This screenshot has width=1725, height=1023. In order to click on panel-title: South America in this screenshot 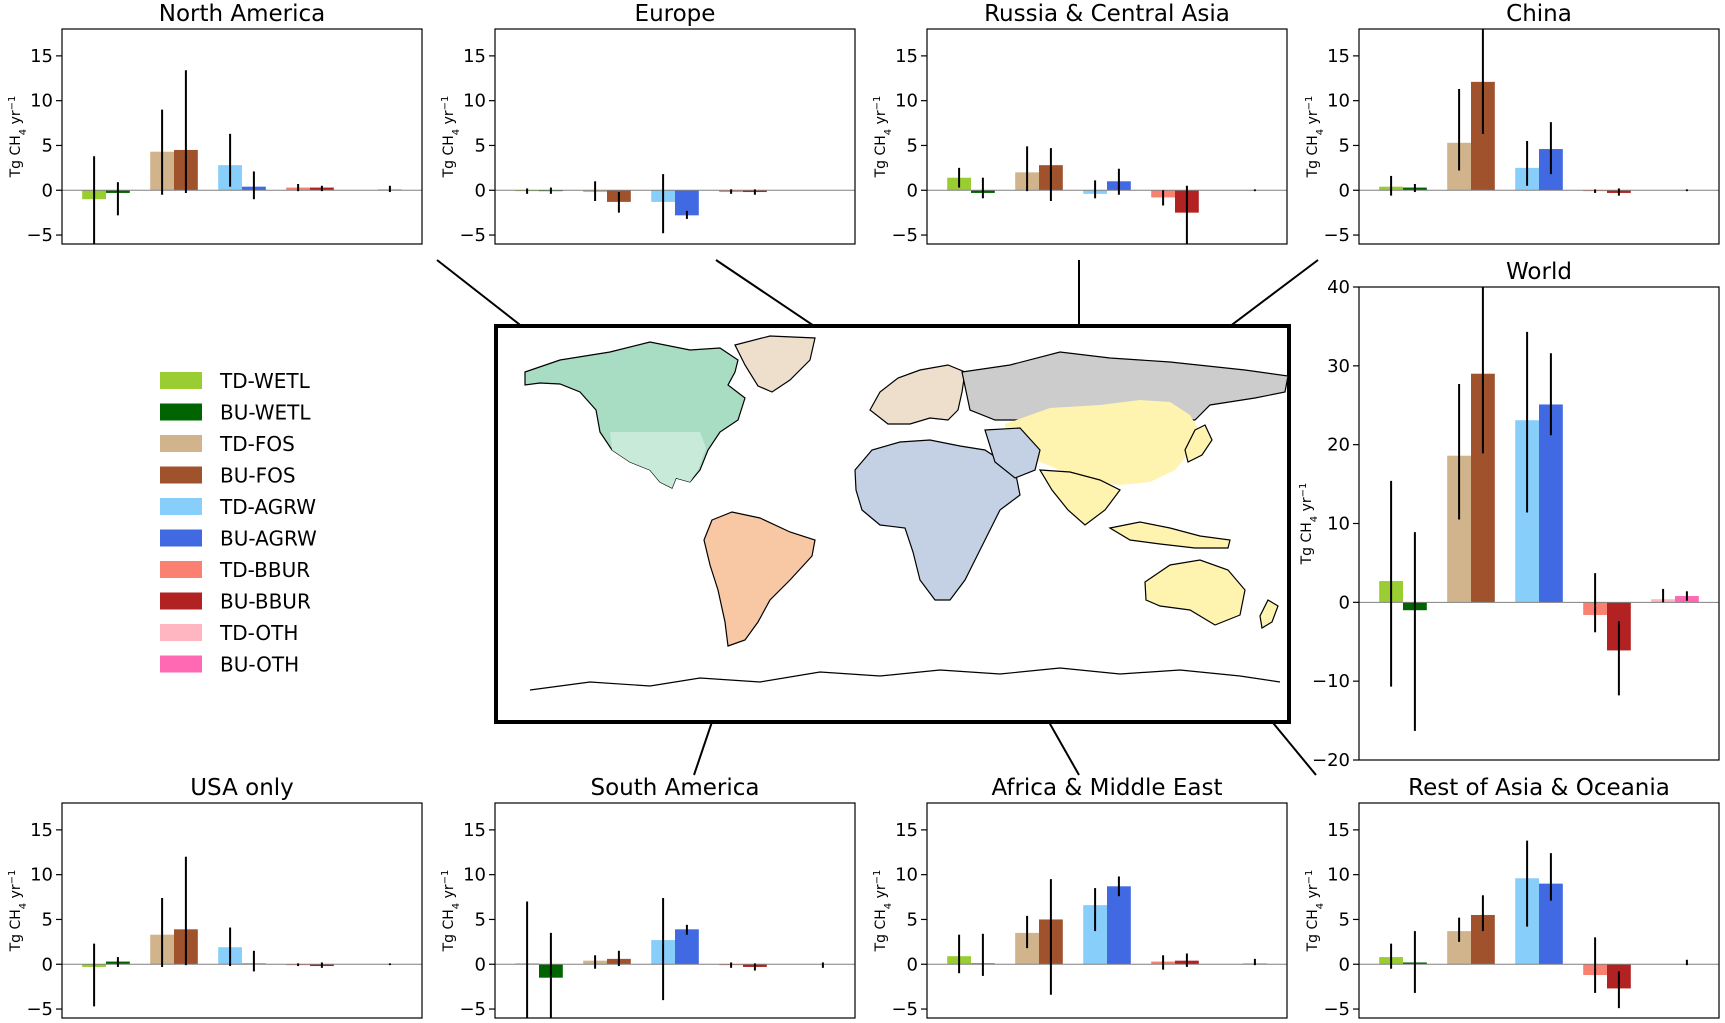, I will do `click(674, 788)`.